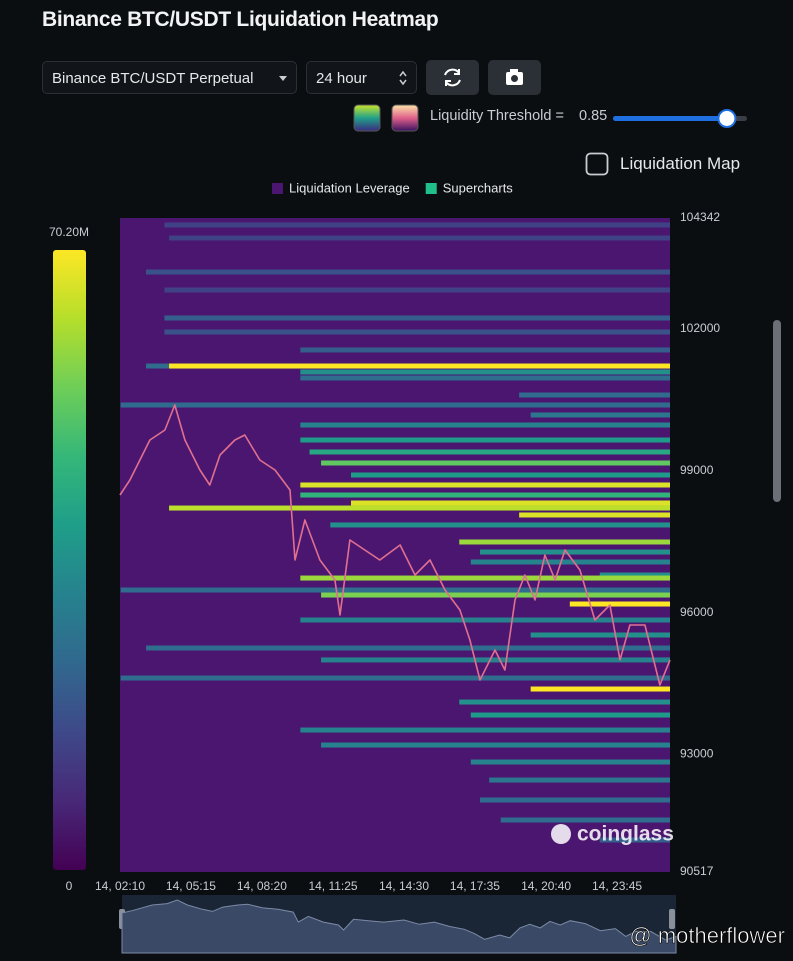  I want to click on y-tick-label: 93000, so click(697, 754).